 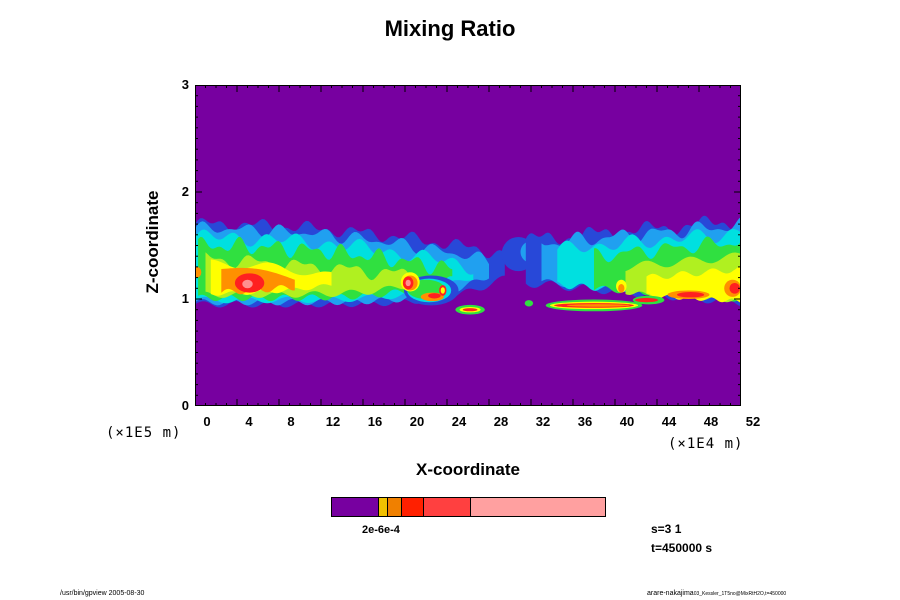 I want to click on tracer-field, so click(x=468, y=265).